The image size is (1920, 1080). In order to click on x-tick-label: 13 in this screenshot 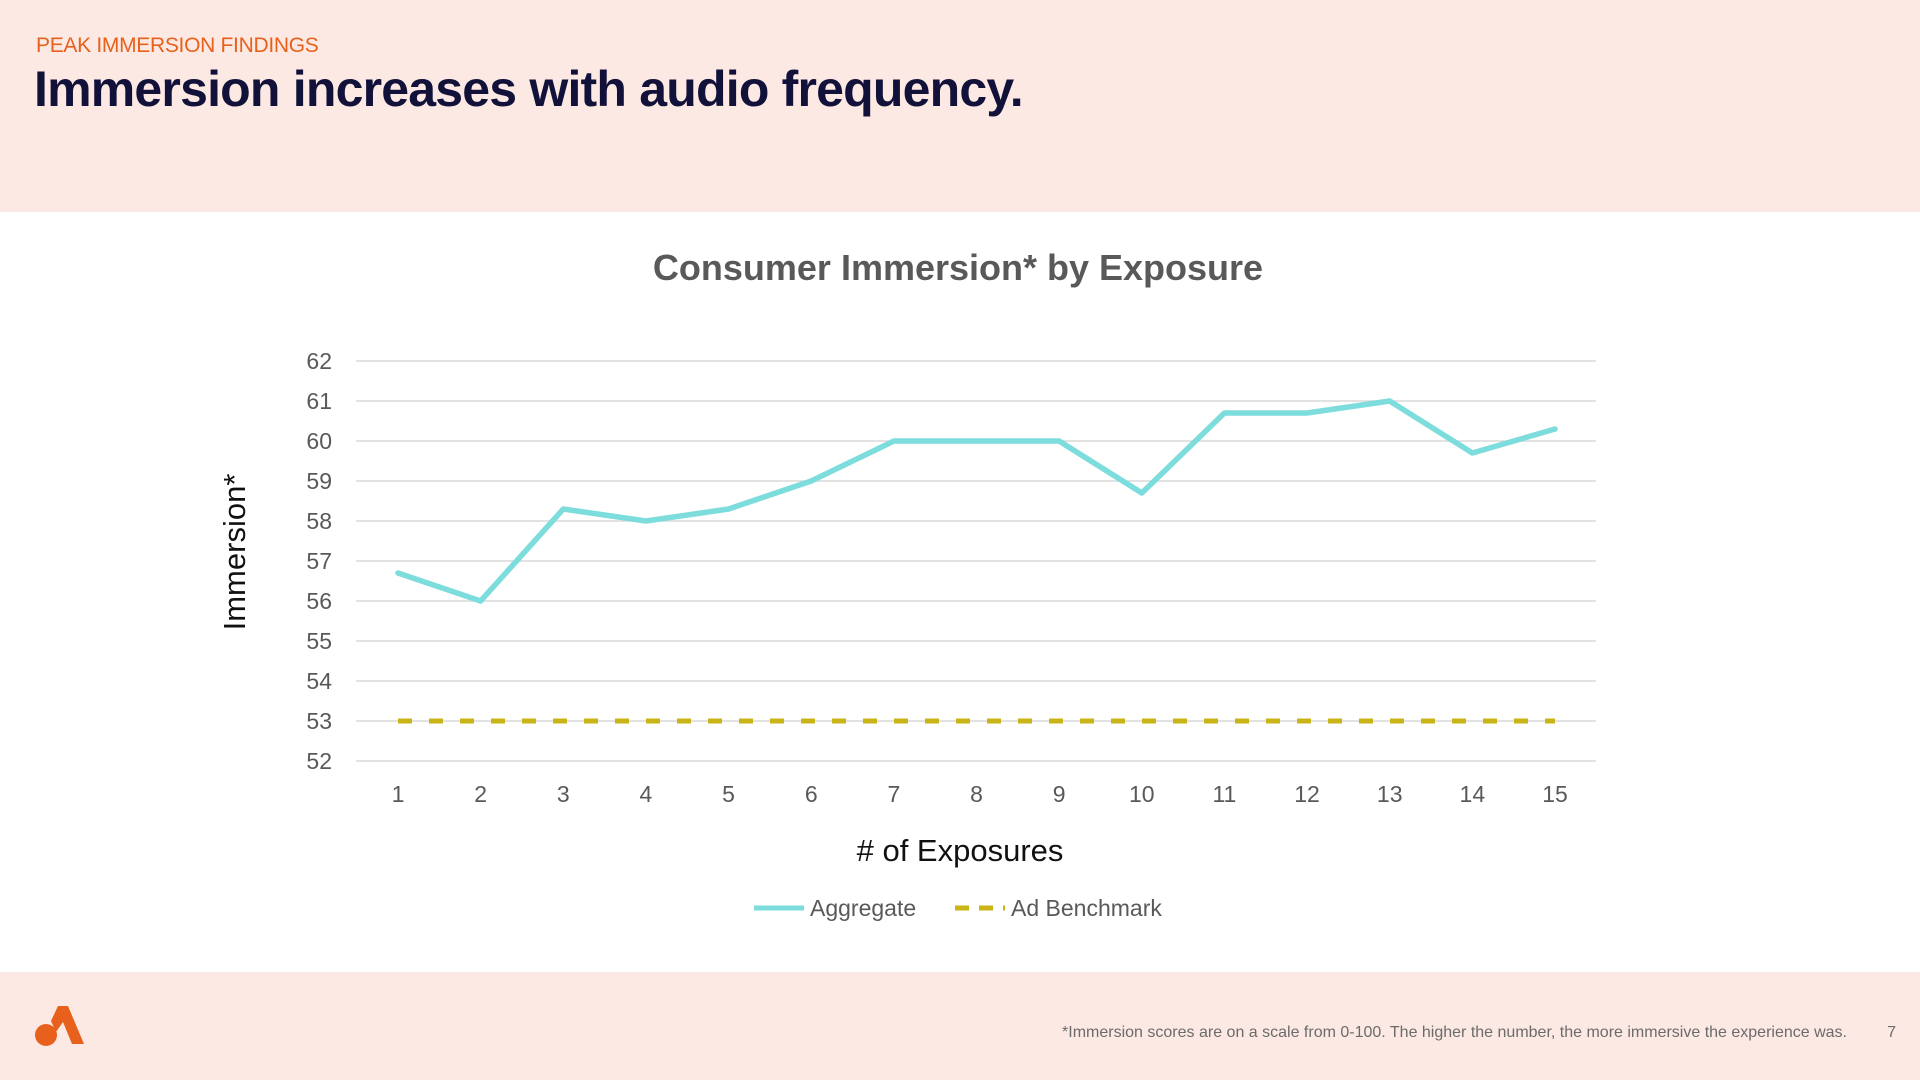, I will do `click(1390, 794)`.